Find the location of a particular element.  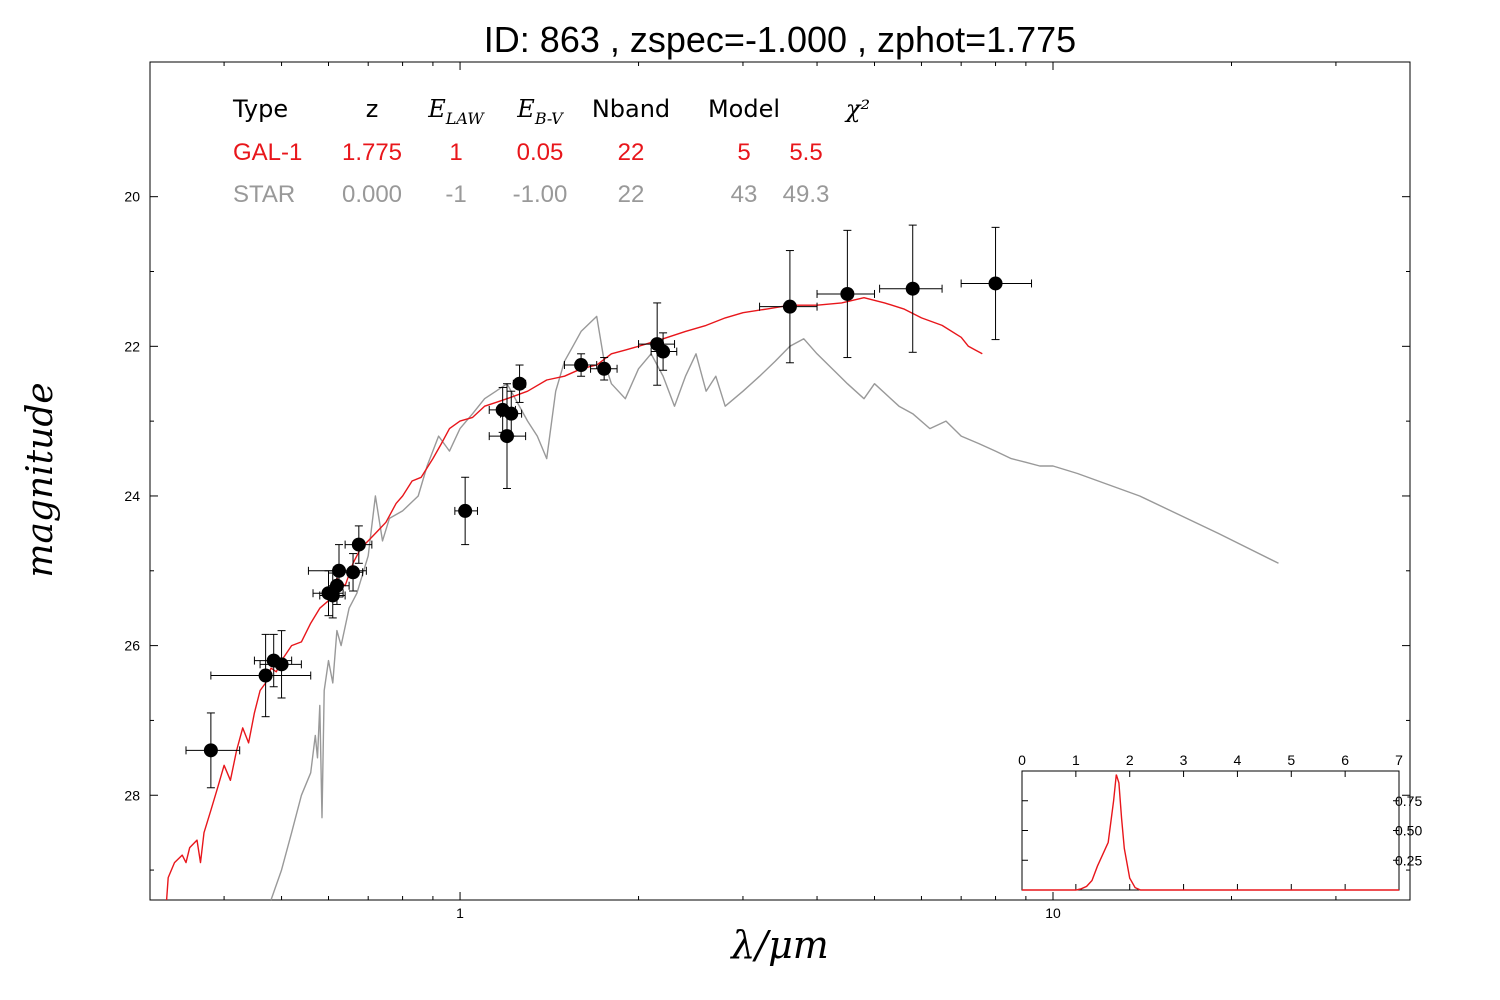

fit-table-cell: 0.000 is located at coordinates (372, 194).